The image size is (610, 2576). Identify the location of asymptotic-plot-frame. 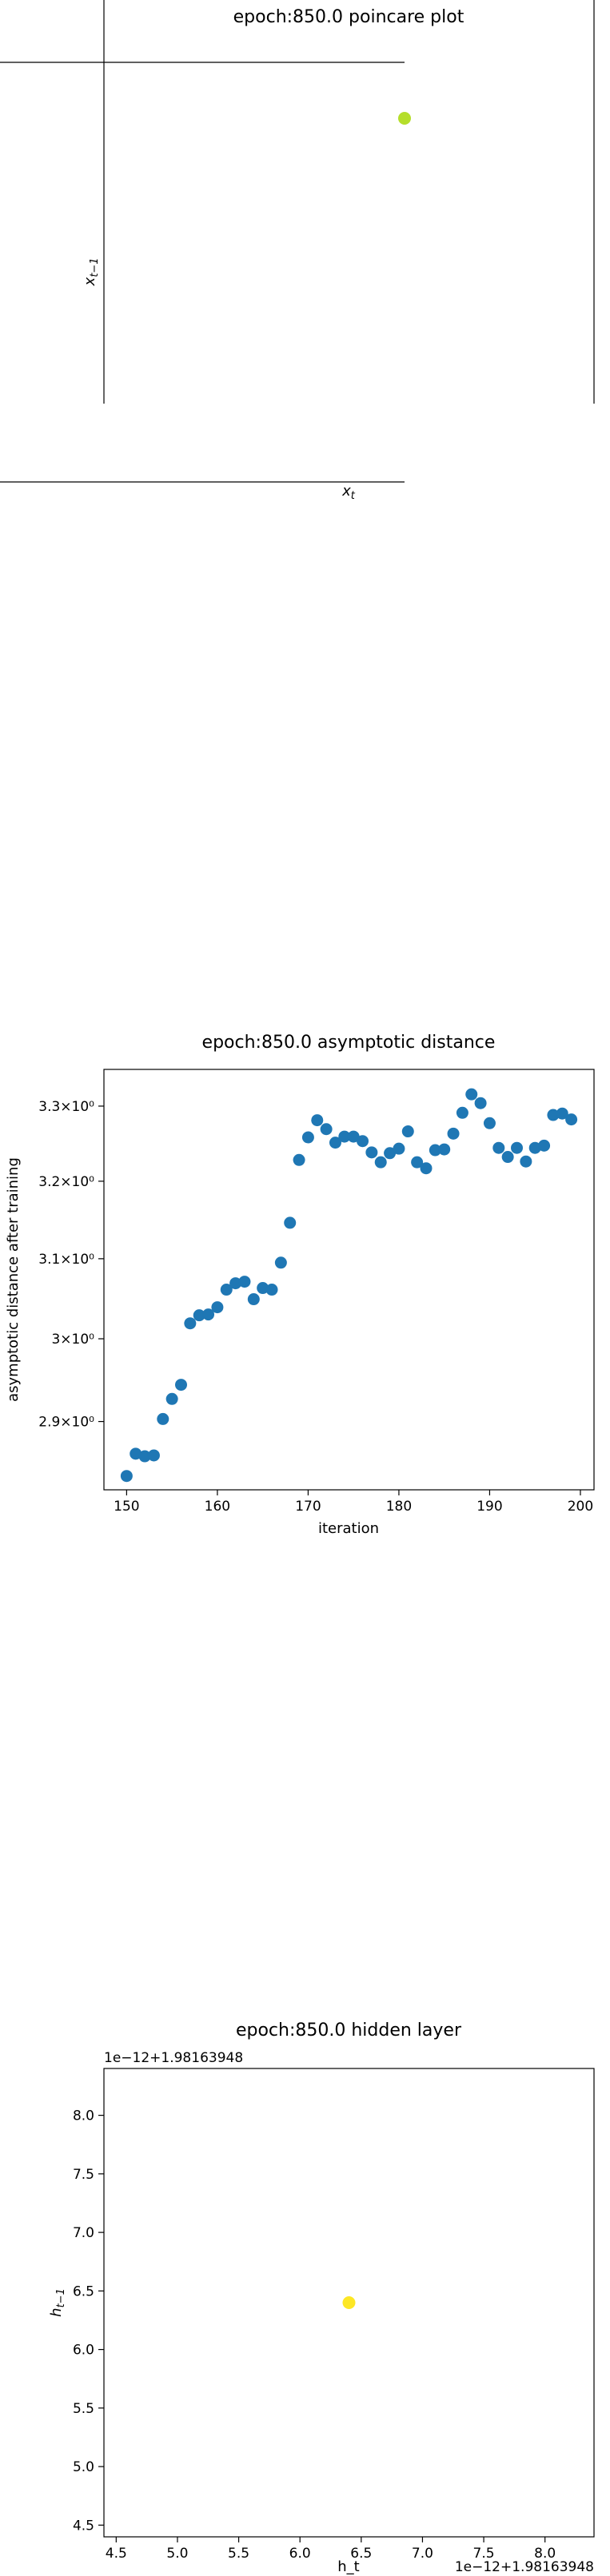
(349, 1280).